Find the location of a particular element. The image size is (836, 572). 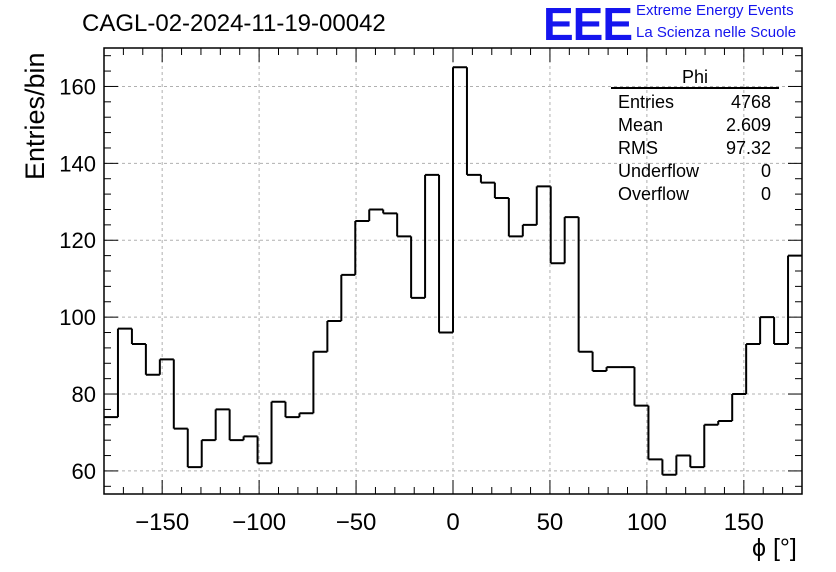

y-tick-label: 160 is located at coordinates (77, 86).